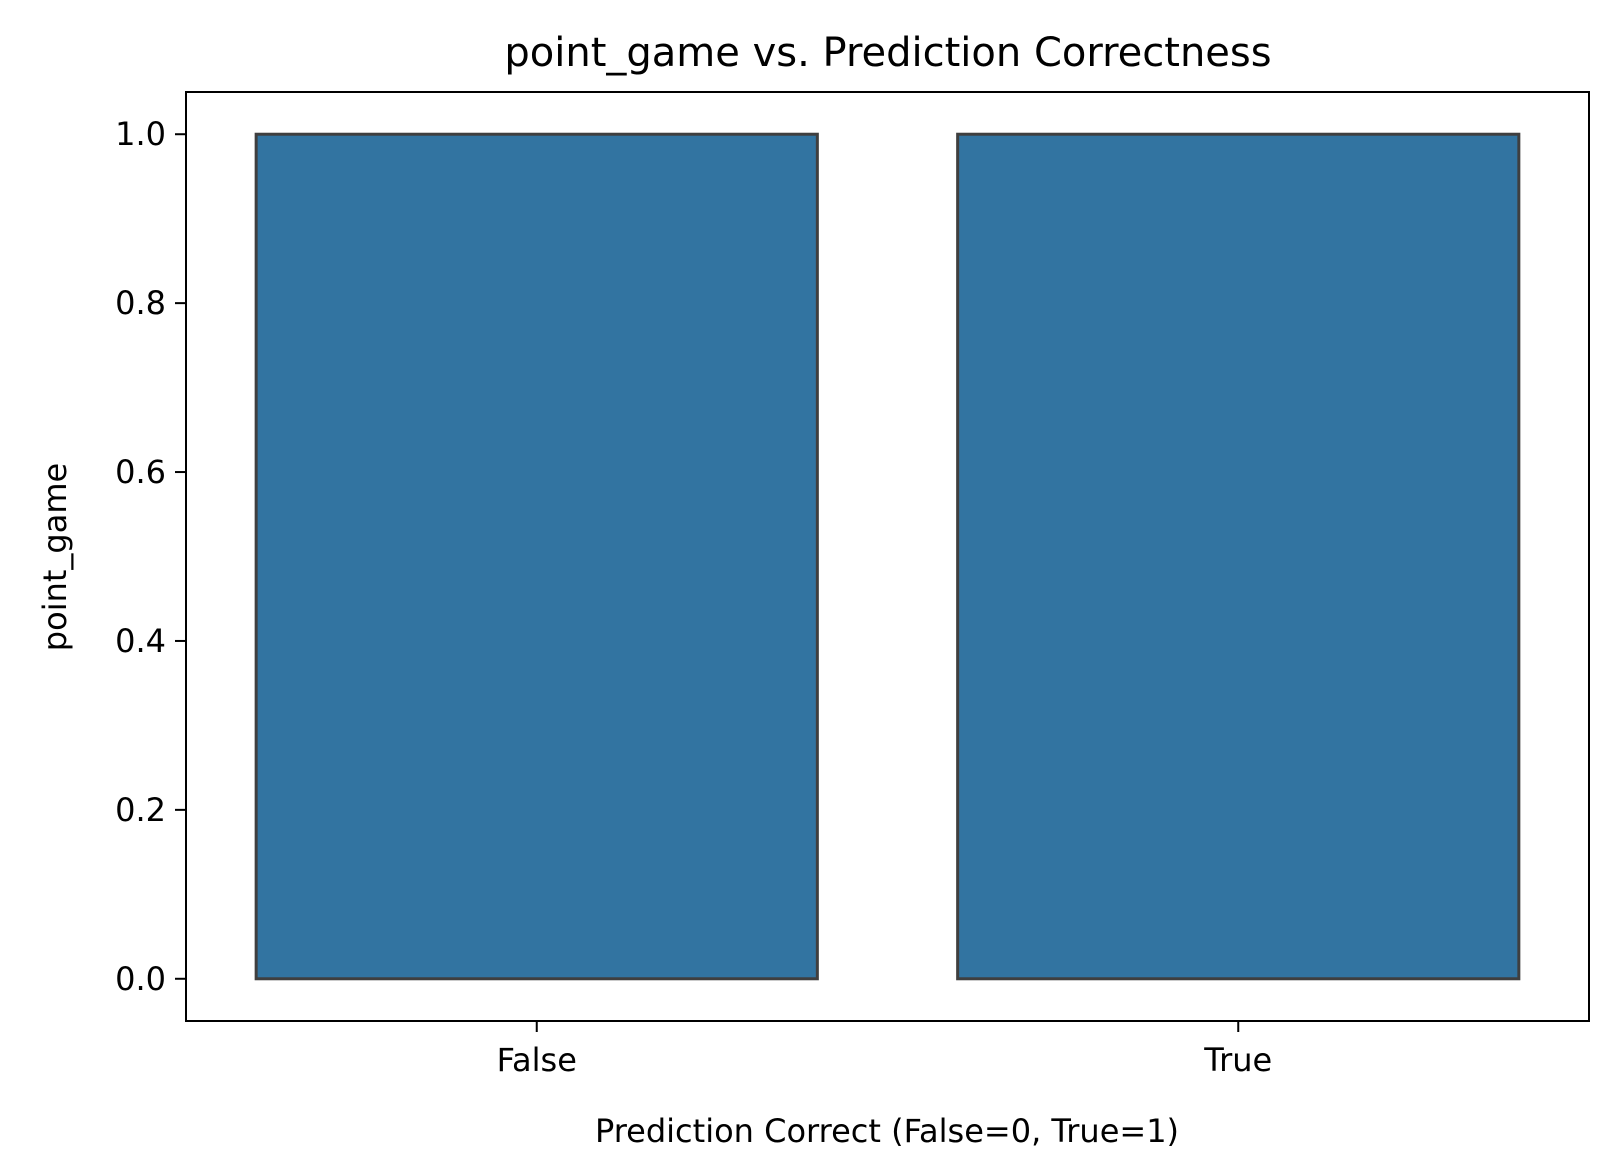 This screenshot has height=1176, width=1610. I want to click on x-tick-label: True, so click(1237, 1060).